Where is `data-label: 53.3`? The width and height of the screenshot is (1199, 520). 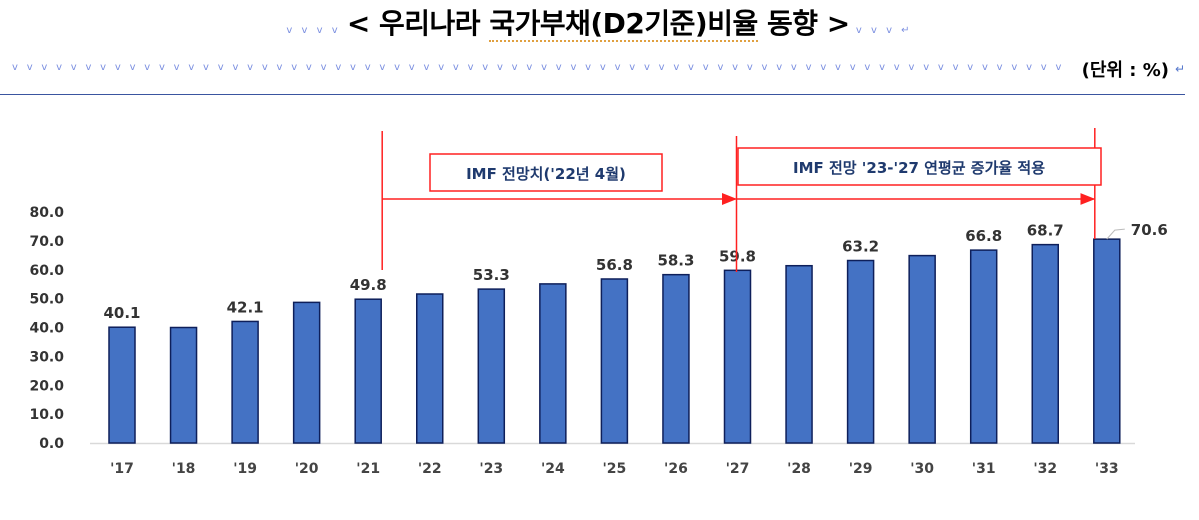
data-label: 53.3 is located at coordinates (491, 275).